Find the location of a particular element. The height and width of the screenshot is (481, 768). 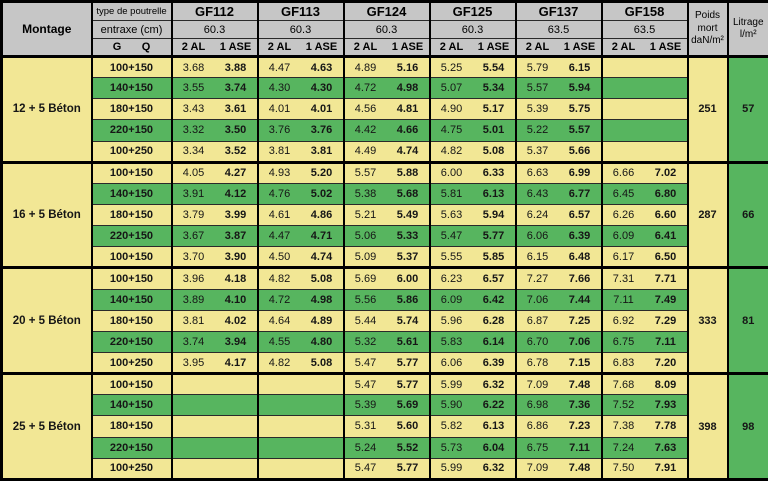

value-2al: 7.24 is located at coordinates (622, 447).